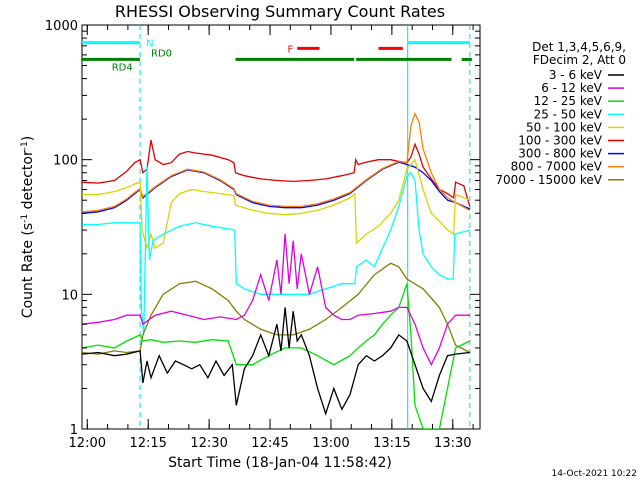  I want to click on y-axis-label-part2: detector, so click(28, 182).